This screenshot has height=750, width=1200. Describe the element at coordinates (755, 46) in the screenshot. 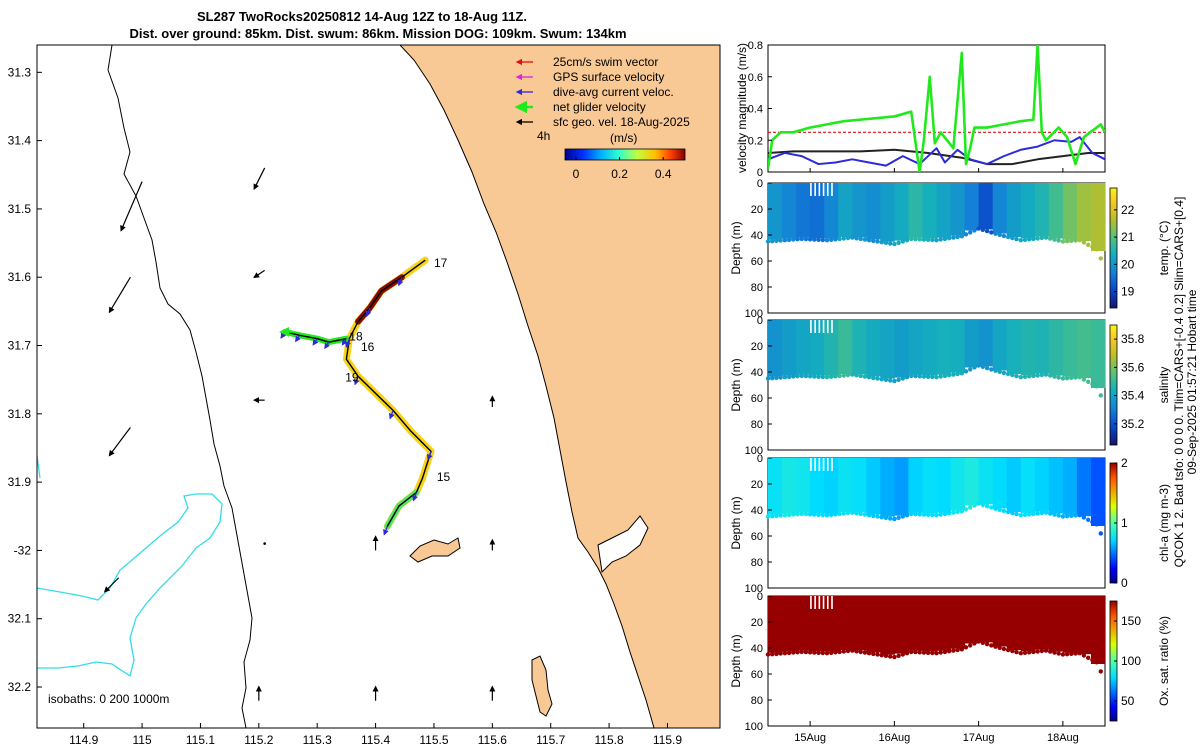

I see `velocity-y-tick-label: 0.8` at that location.